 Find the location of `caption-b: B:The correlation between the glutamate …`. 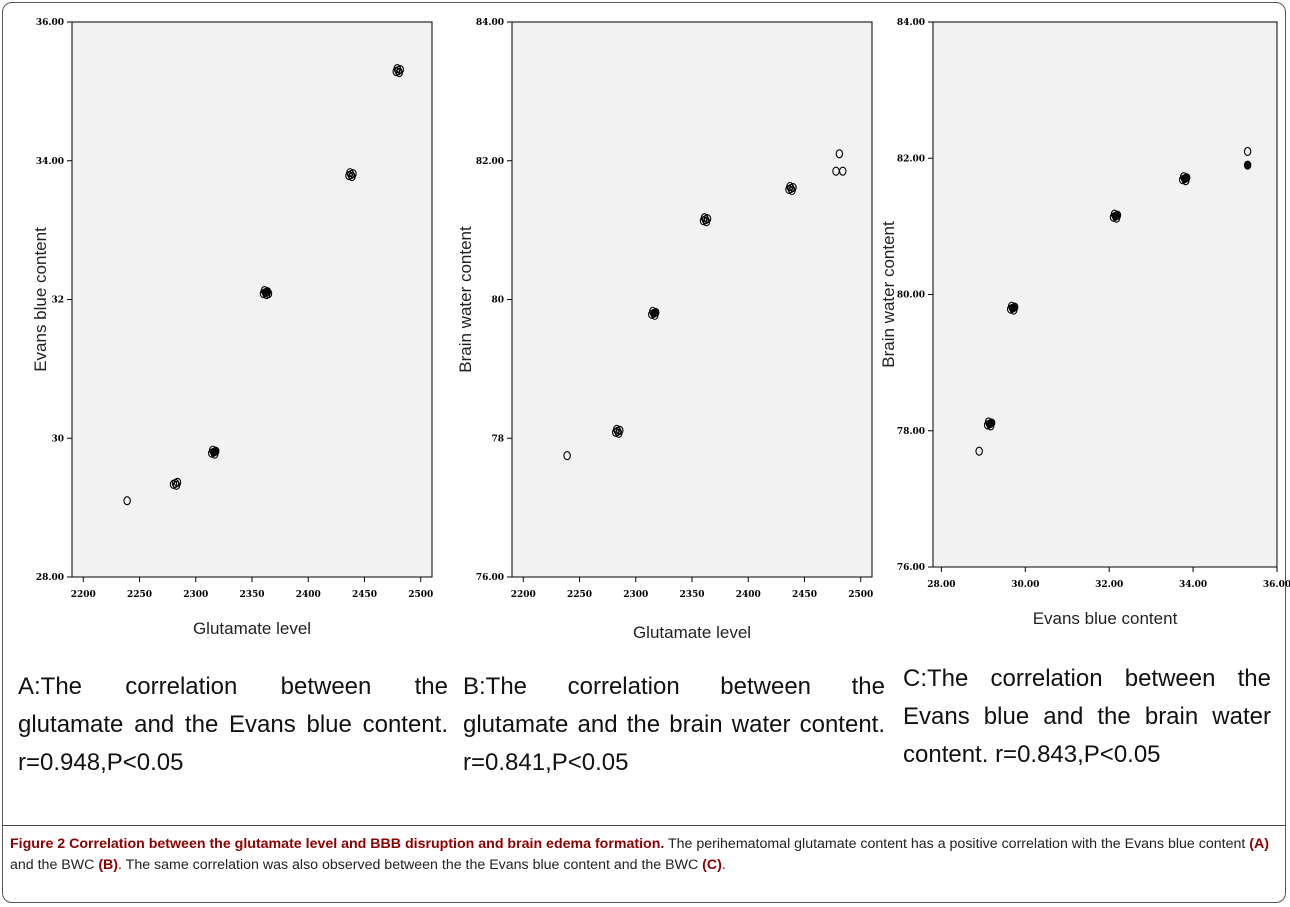

caption-b: B:The correlation between the glutamate … is located at coordinates (674, 724).